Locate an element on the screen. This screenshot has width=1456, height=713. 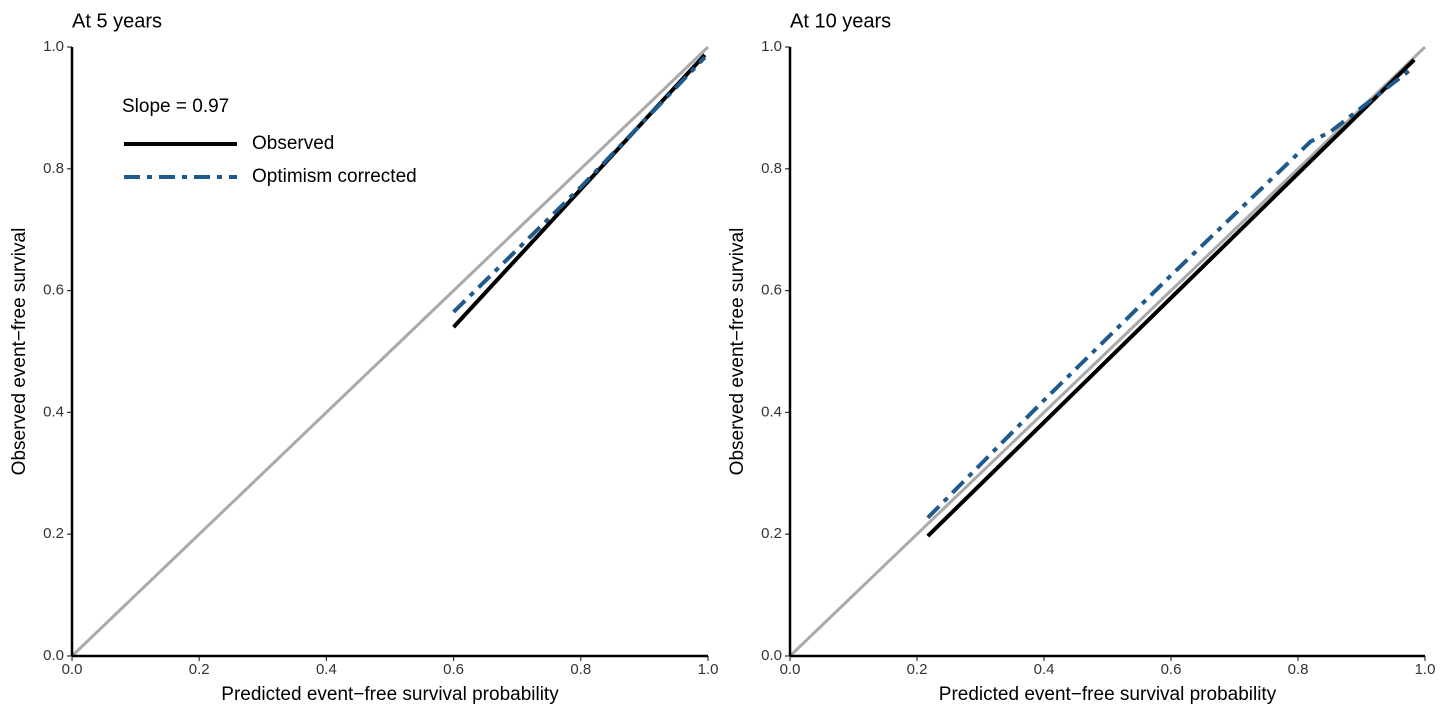
legend-label: Observed is located at coordinates (293, 143).